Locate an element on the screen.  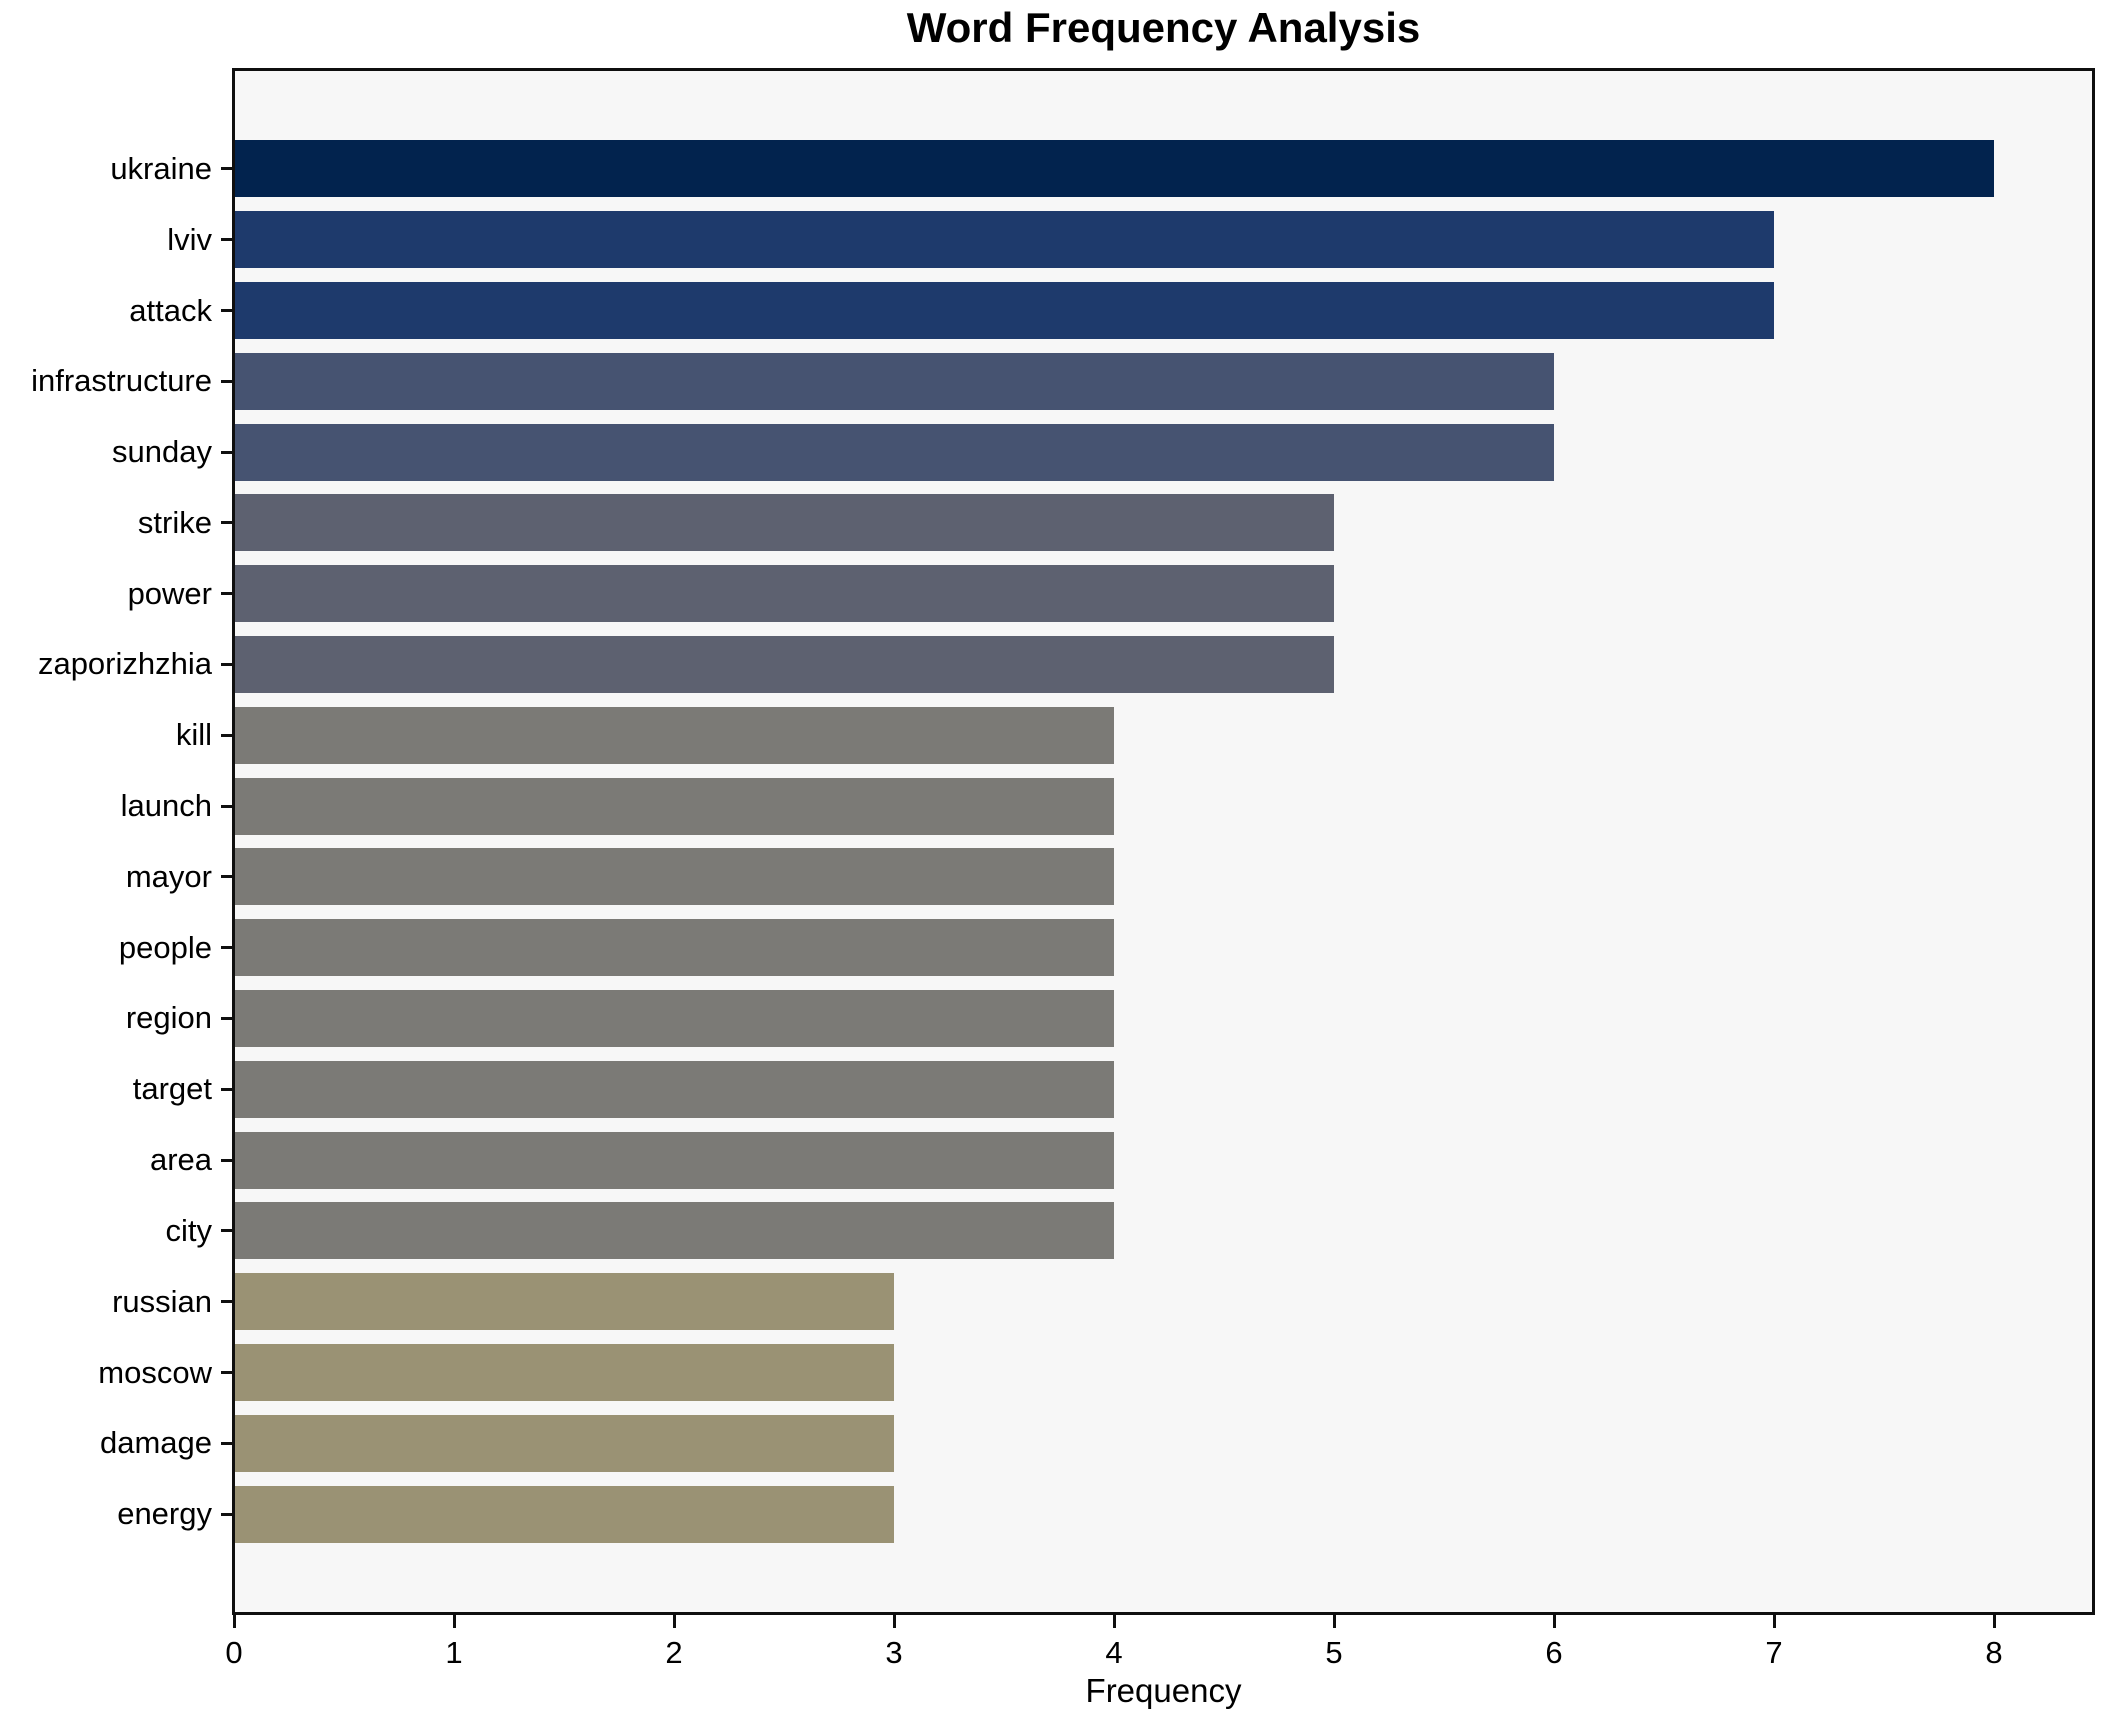
axis-spine-left is located at coordinates (233, 841).